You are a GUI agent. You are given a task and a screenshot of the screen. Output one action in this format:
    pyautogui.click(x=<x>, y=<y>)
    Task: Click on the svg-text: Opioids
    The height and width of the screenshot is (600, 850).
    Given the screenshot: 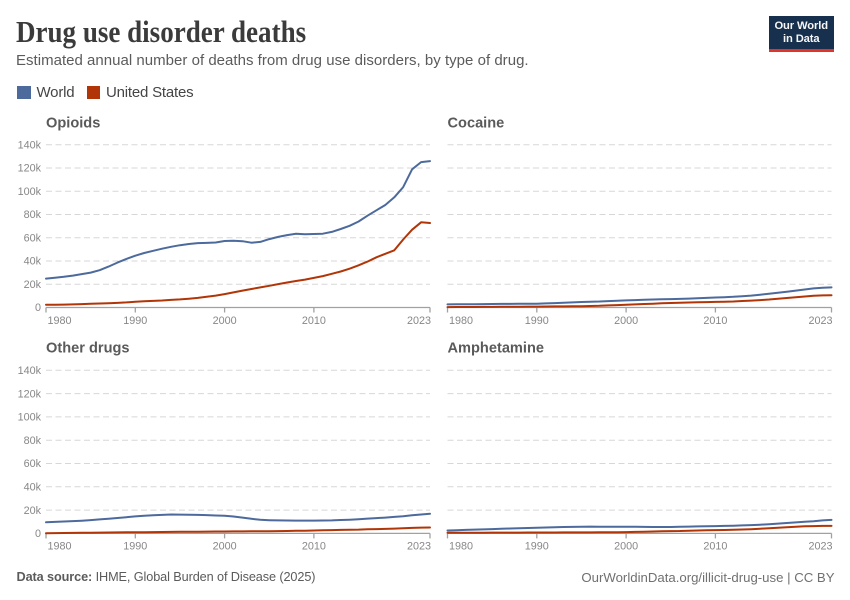 What is the action you would take?
    pyautogui.click(x=73, y=124)
    